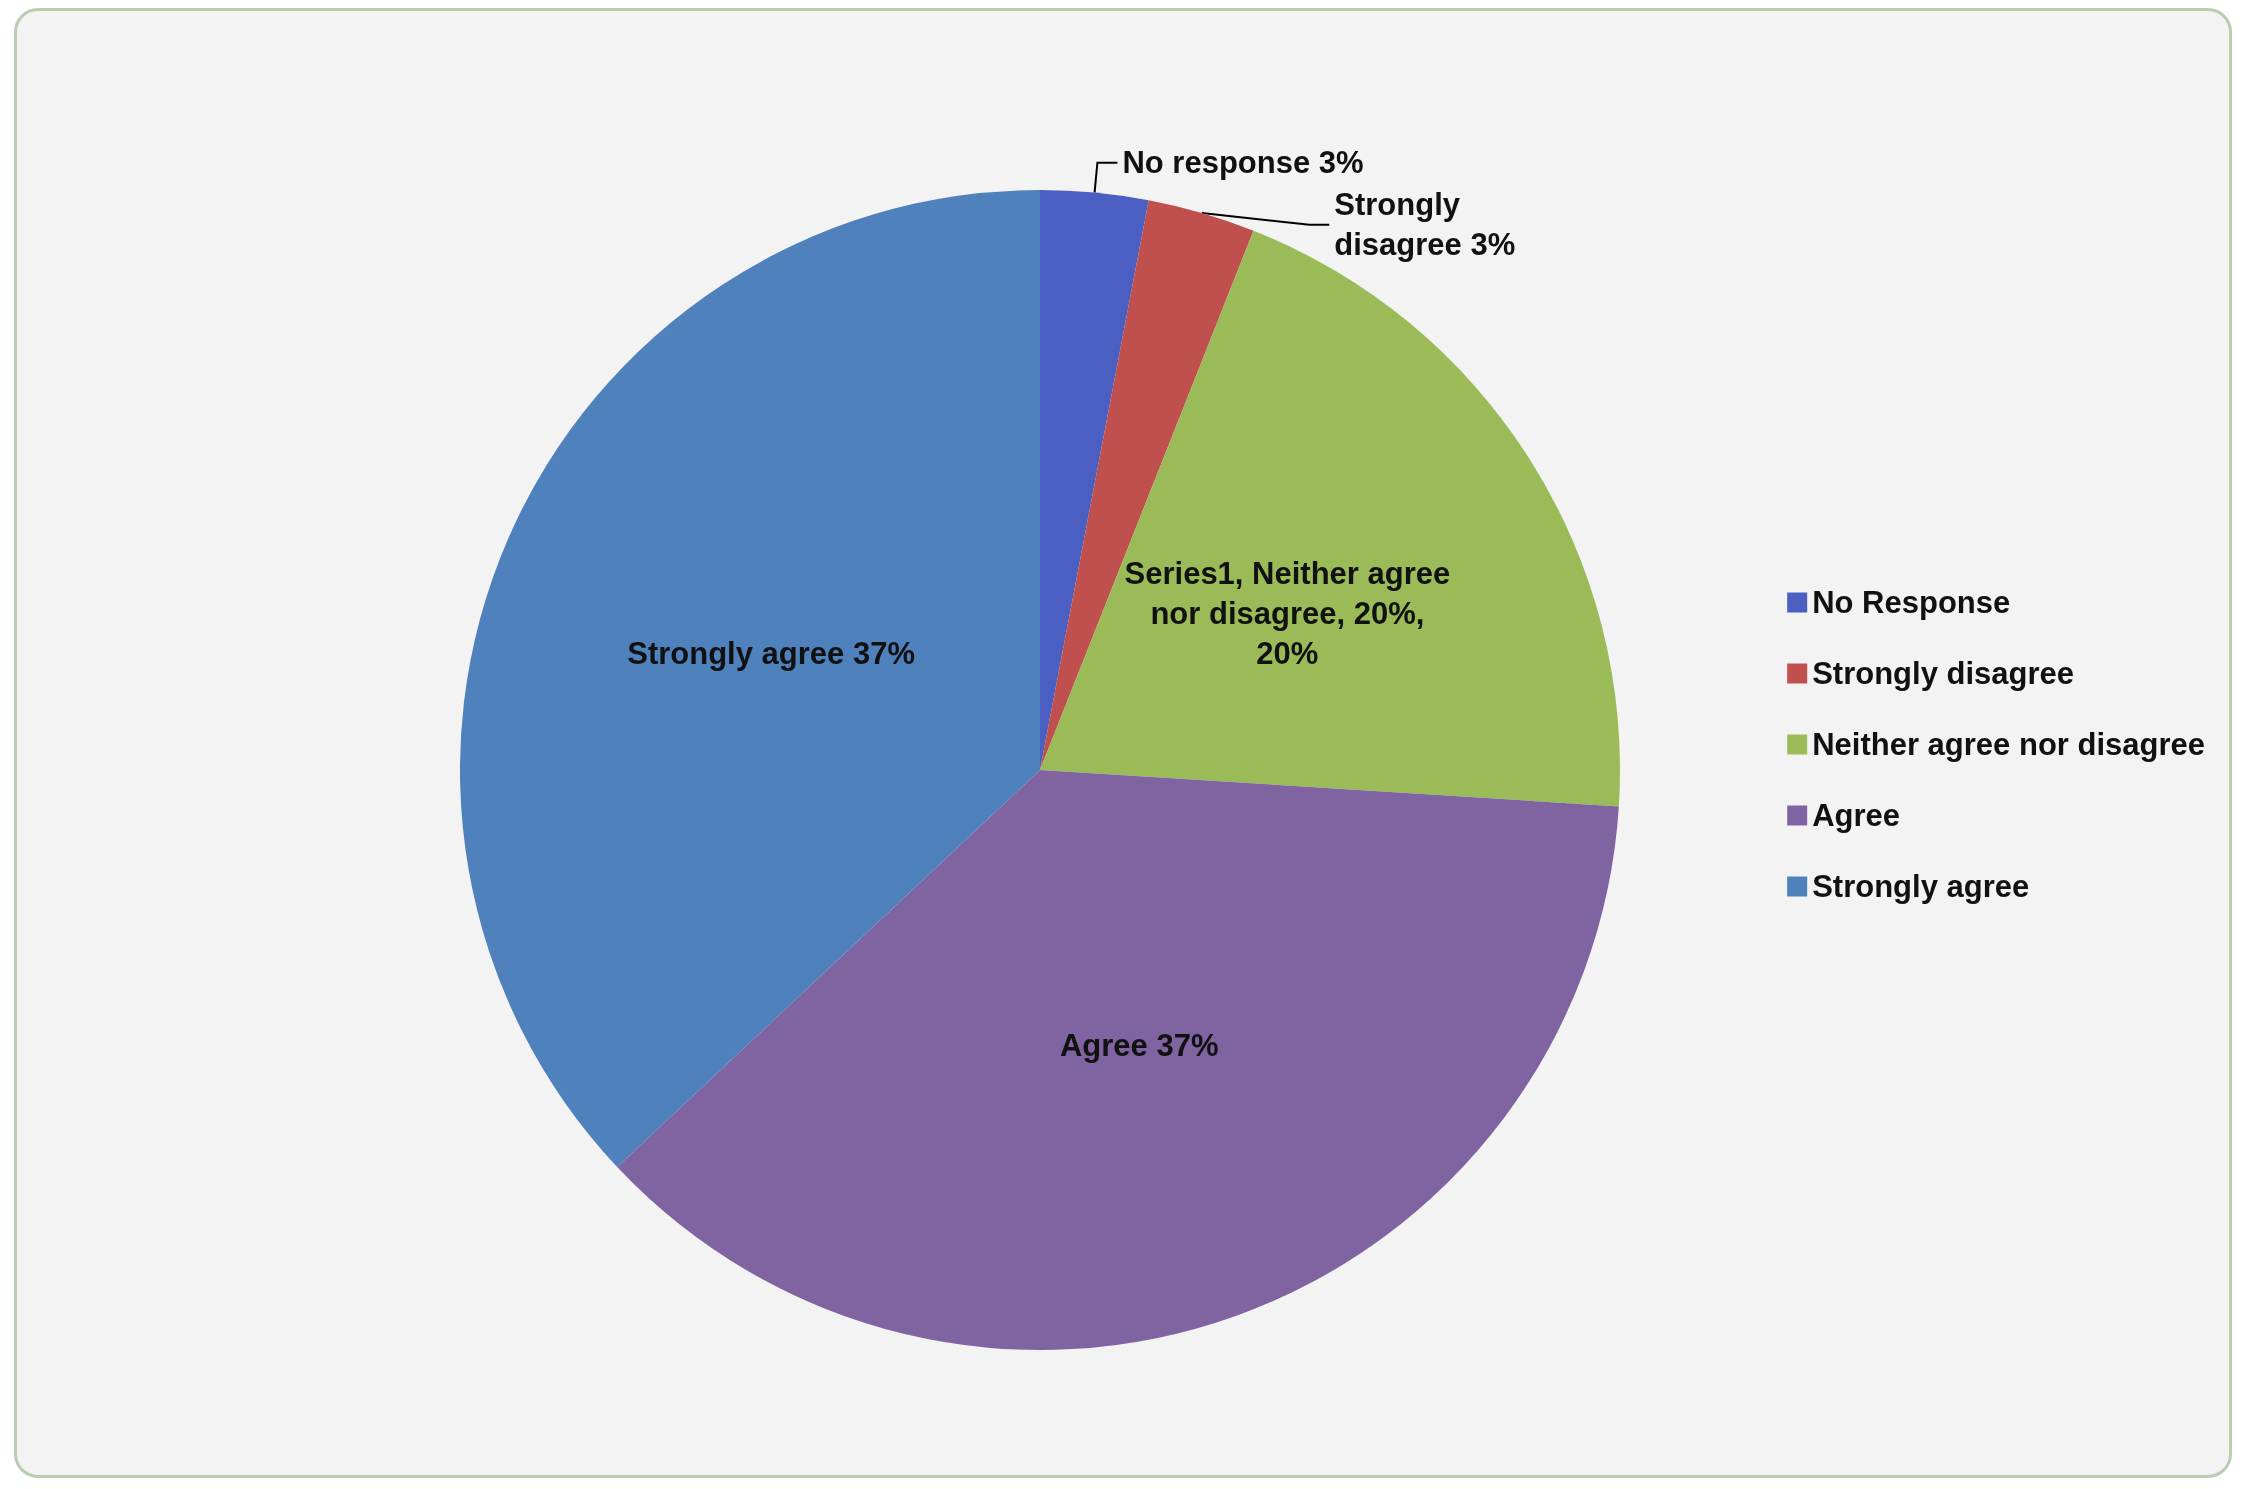  I want to click on data-label: Series1, Neither agree nor disagree, 20%, 20%, so click(1287, 613).